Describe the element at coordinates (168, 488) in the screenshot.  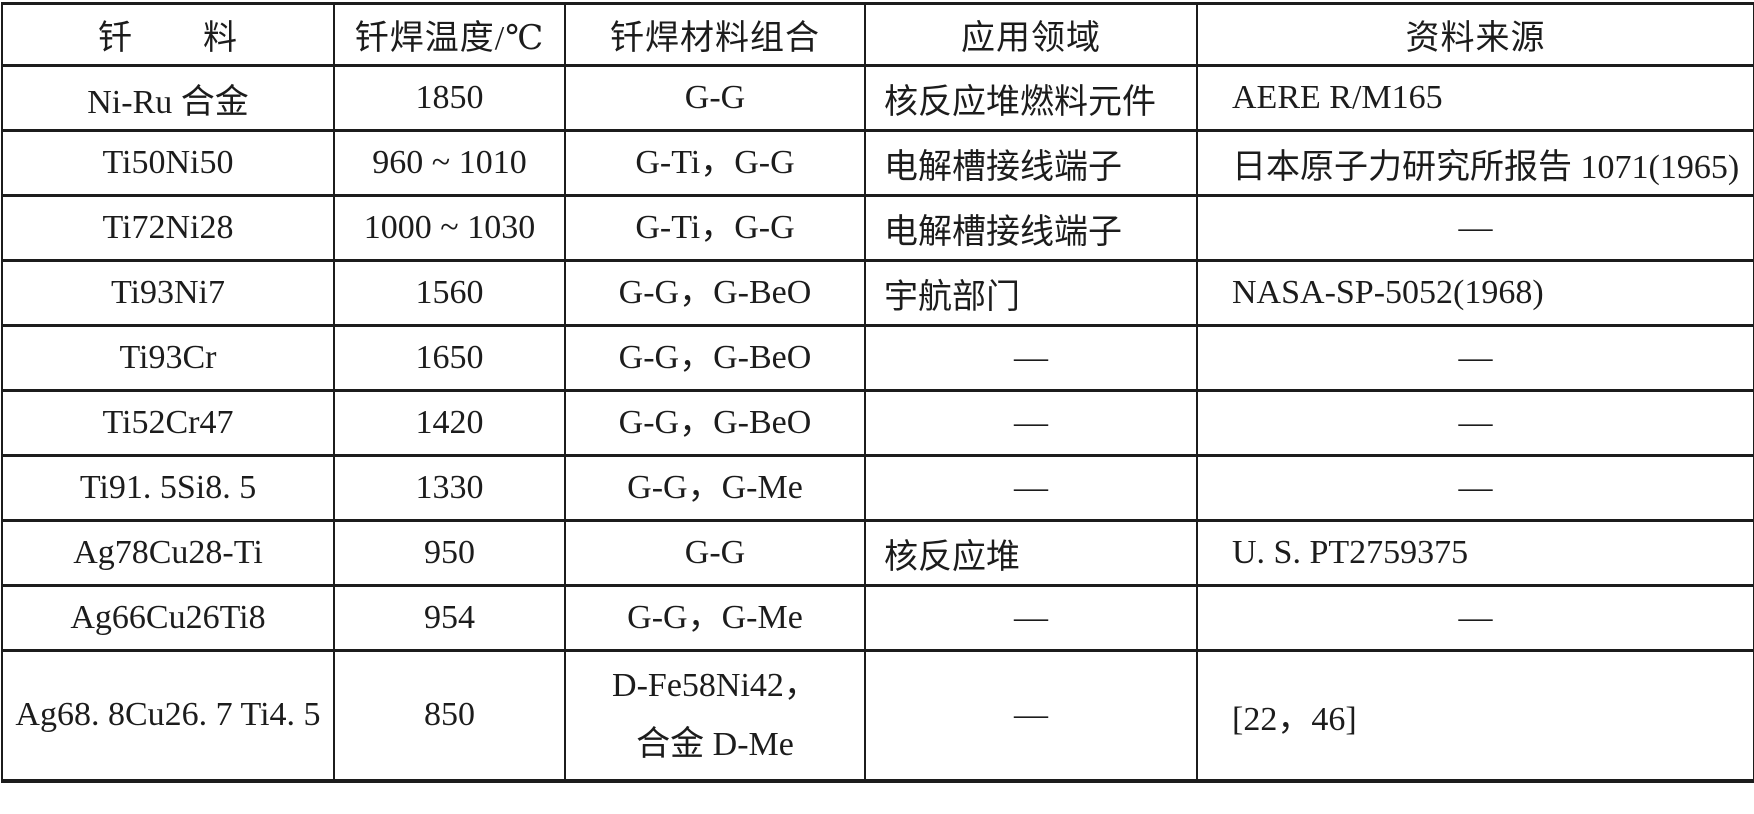
I see `cell-filler-metal: Ti91. 5Si8. 5` at that location.